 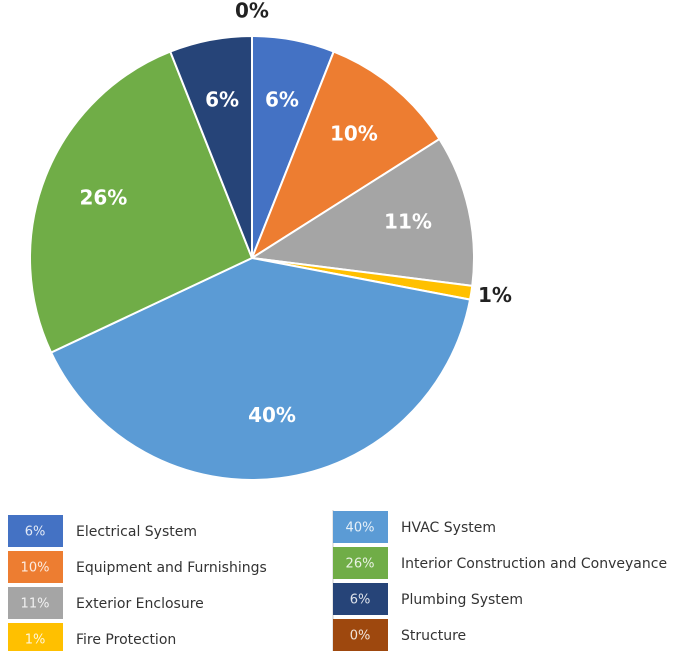 I want to click on legend-label: Fire Protection, so click(x=126, y=640).